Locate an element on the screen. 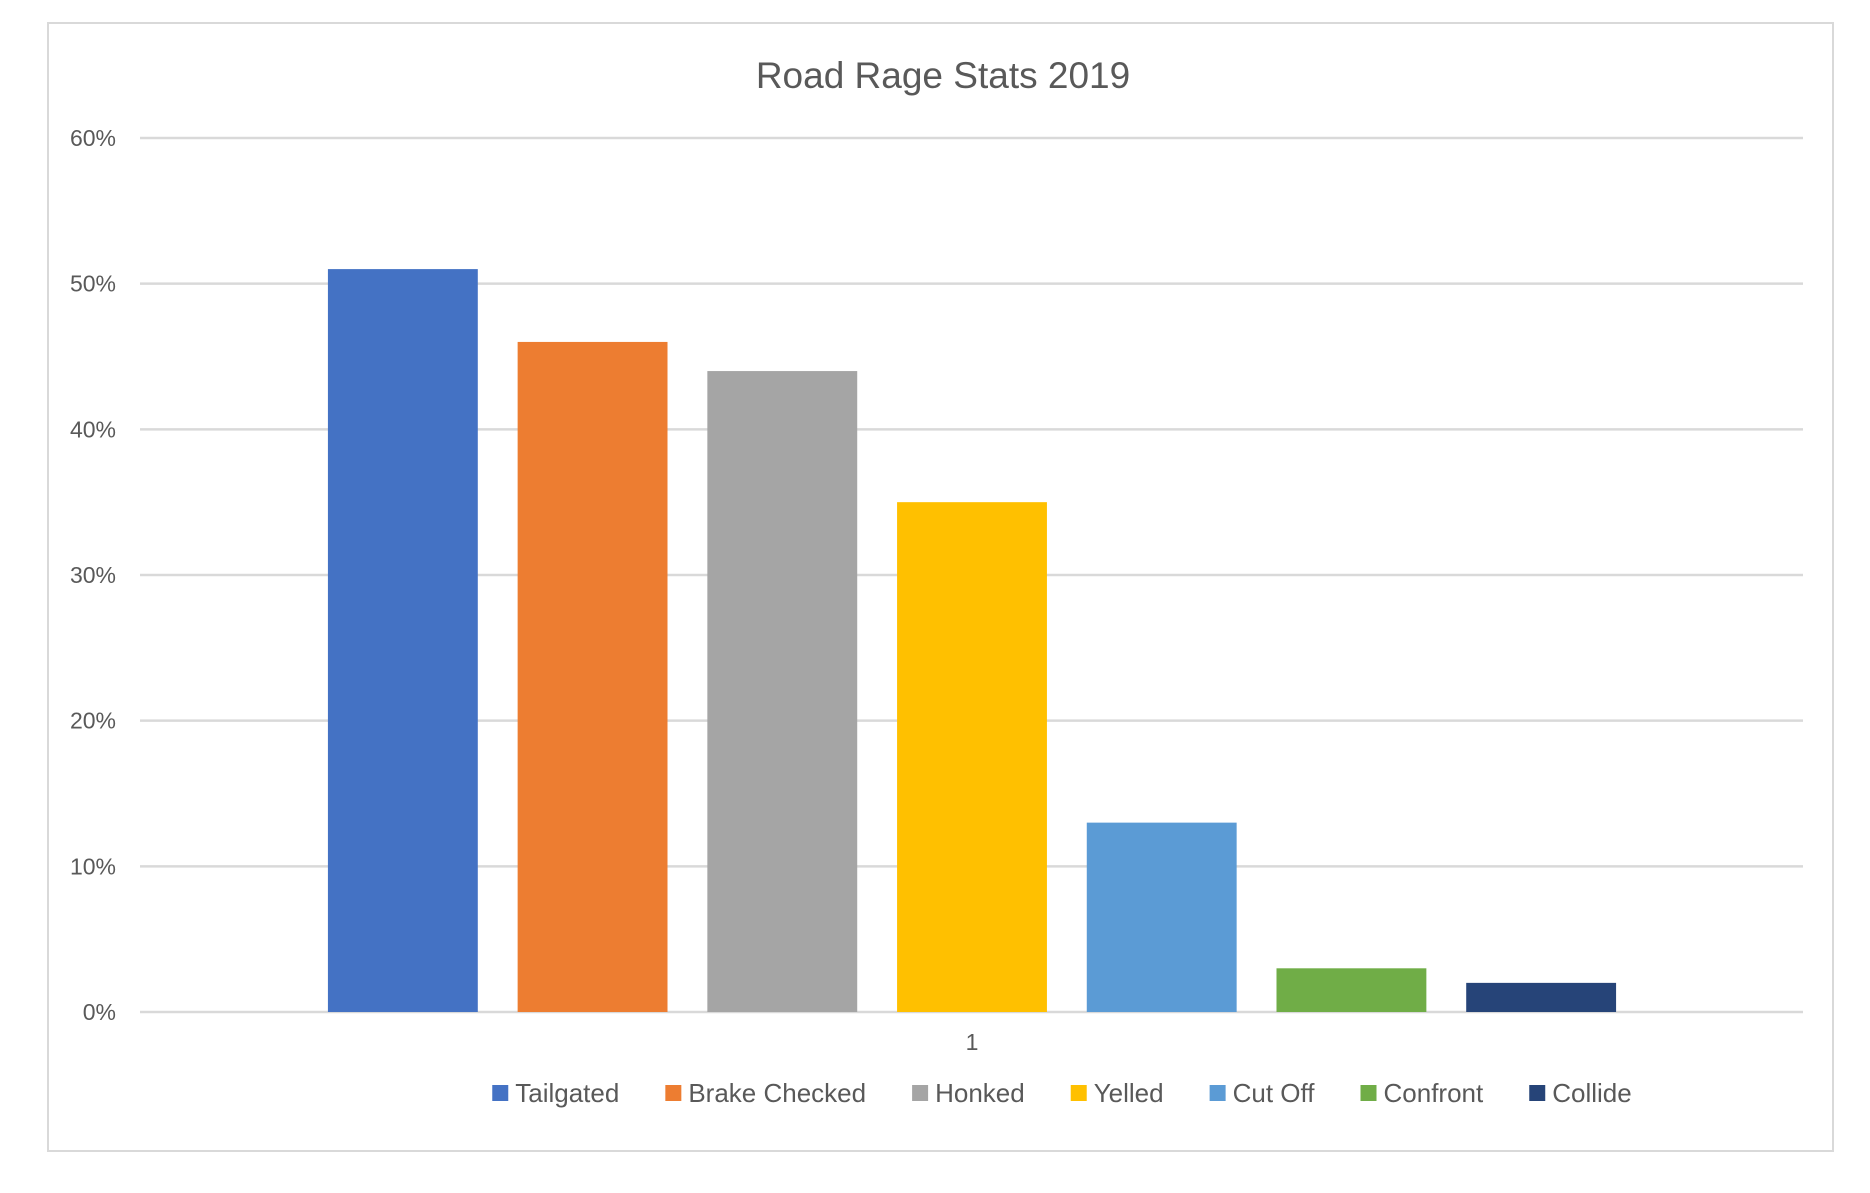 The width and height of the screenshot is (1870, 1193). y-tick-label: 60% is located at coordinates (93, 138).